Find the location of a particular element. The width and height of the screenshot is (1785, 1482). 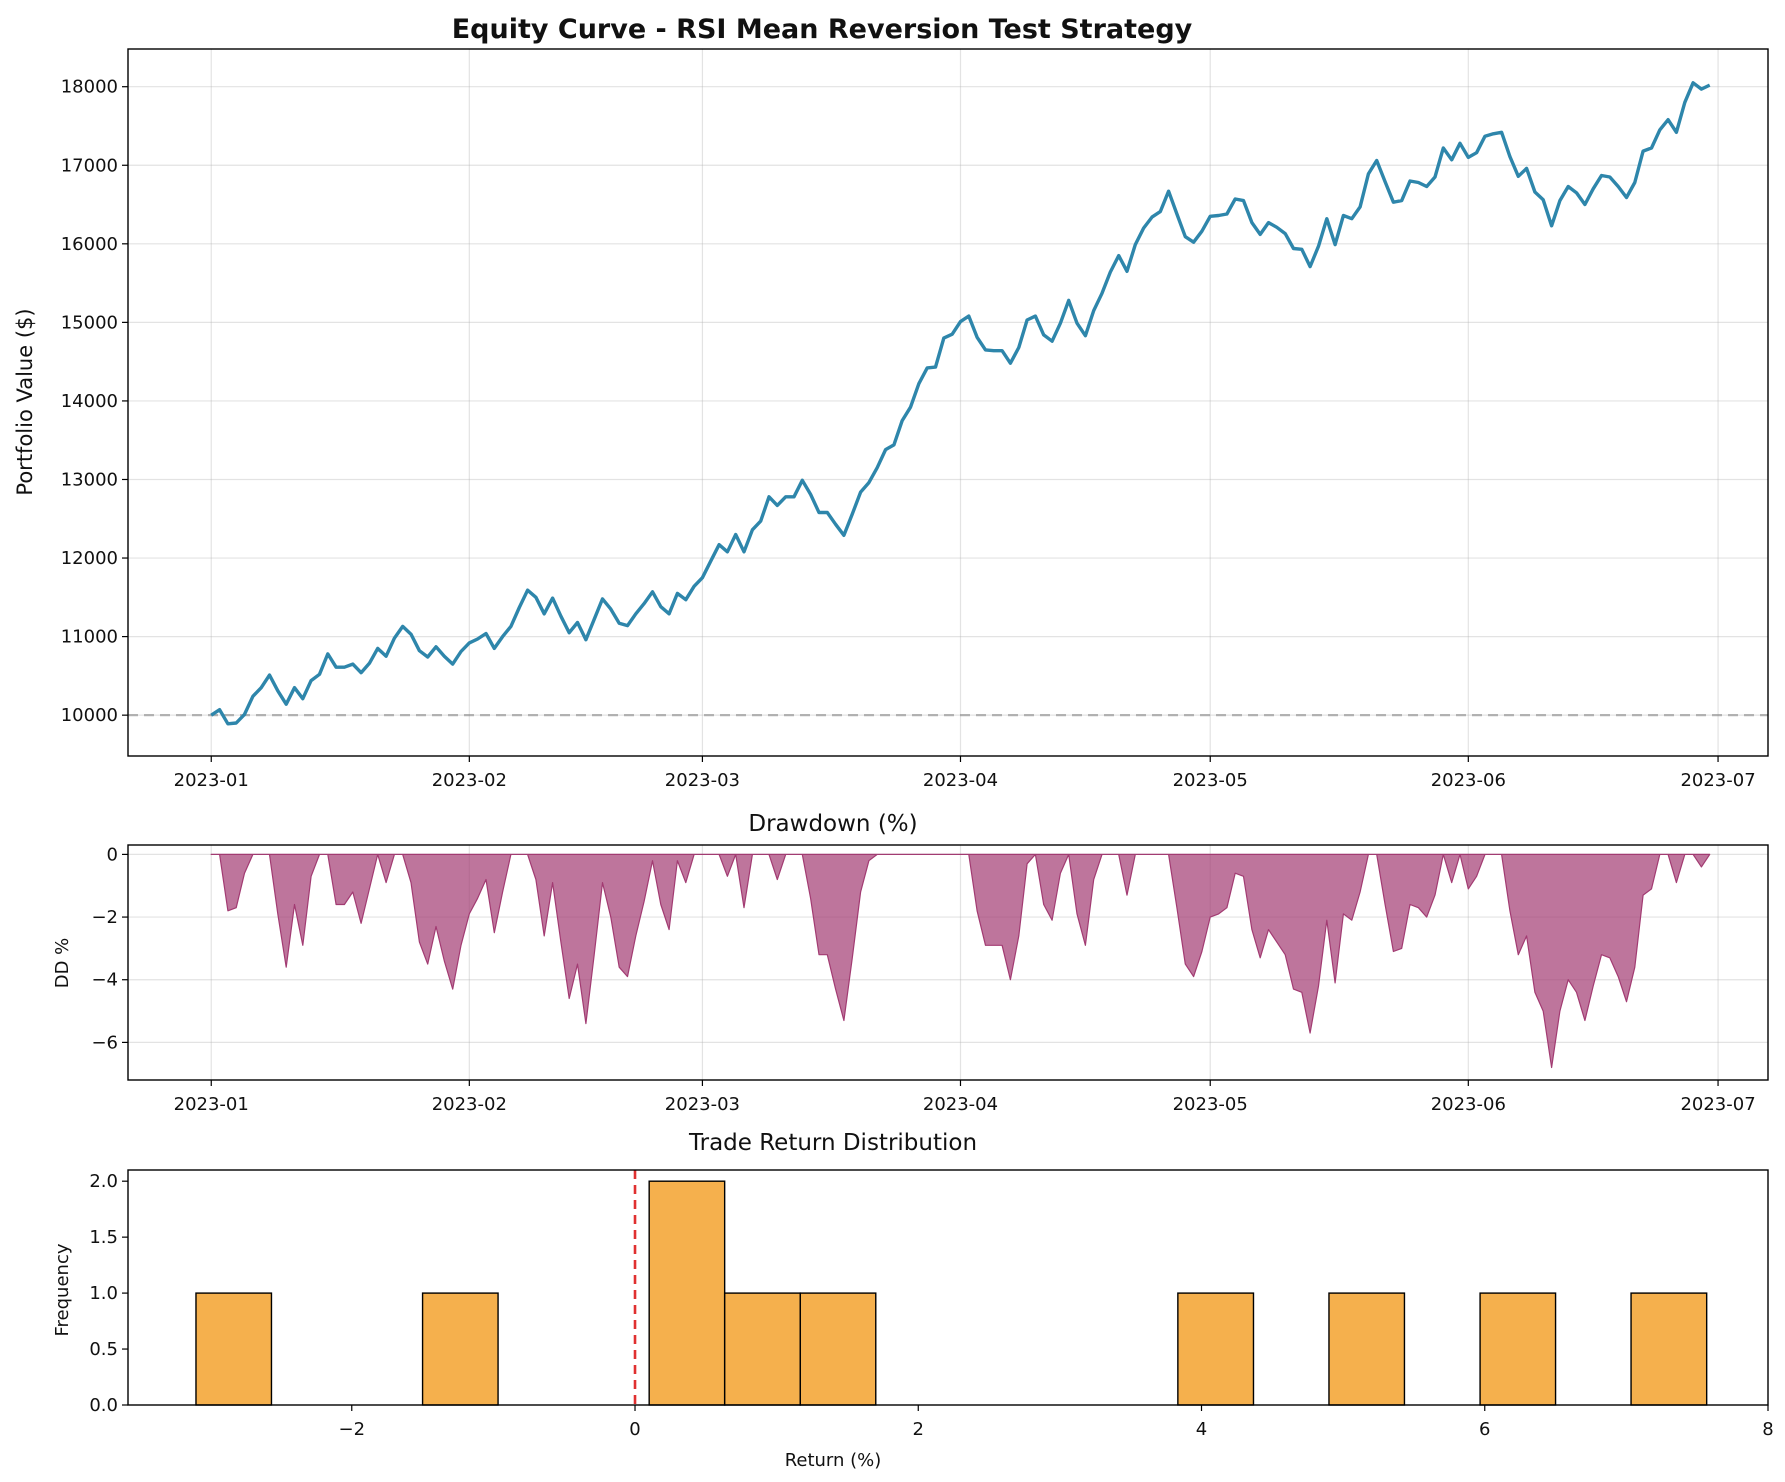

histogram-ytick-label: 1.5 is located at coordinates (103, 1237).